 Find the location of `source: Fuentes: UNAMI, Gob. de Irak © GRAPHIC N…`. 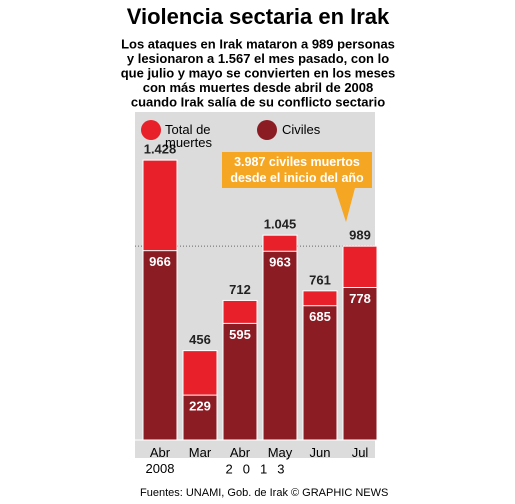

source: Fuentes: UNAMI, Gob. de Irak © GRAPHIC N… is located at coordinates (264, 493).